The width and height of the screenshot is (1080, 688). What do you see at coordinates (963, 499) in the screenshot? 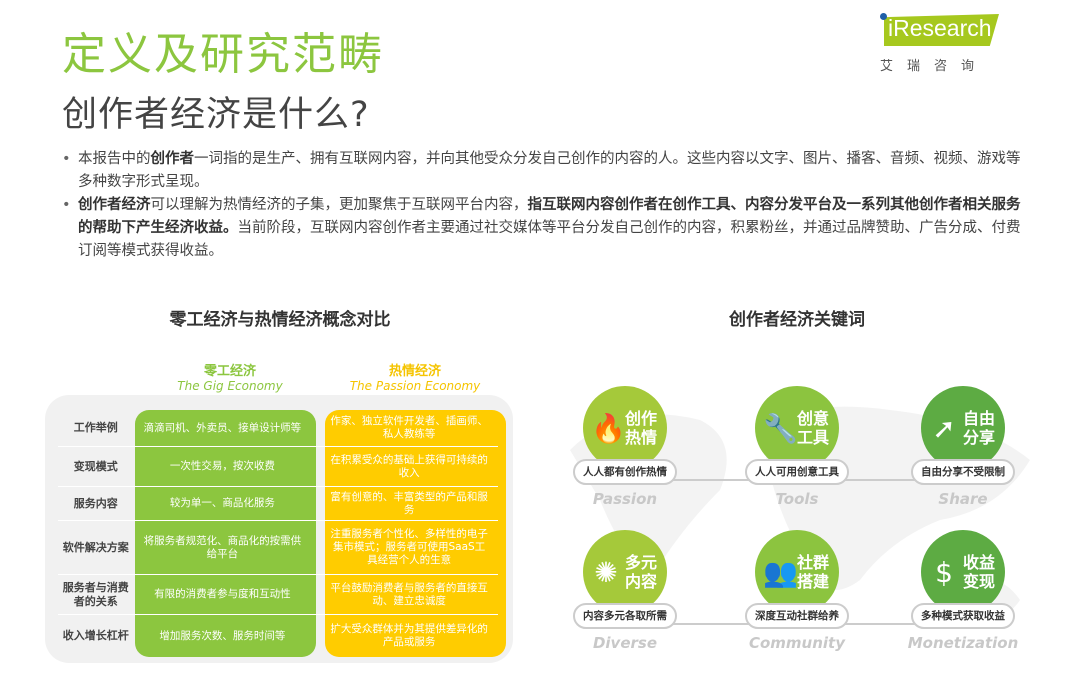
I see `keyword-english: Share` at bounding box center [963, 499].